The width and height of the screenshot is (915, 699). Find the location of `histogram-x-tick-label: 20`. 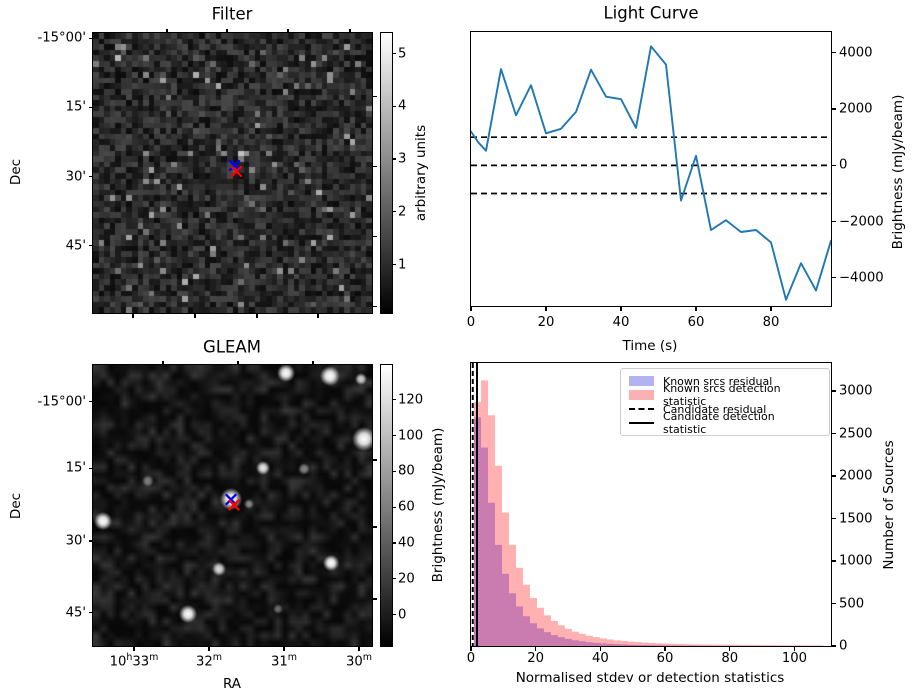

histogram-x-tick-label: 20 is located at coordinates (536, 658).